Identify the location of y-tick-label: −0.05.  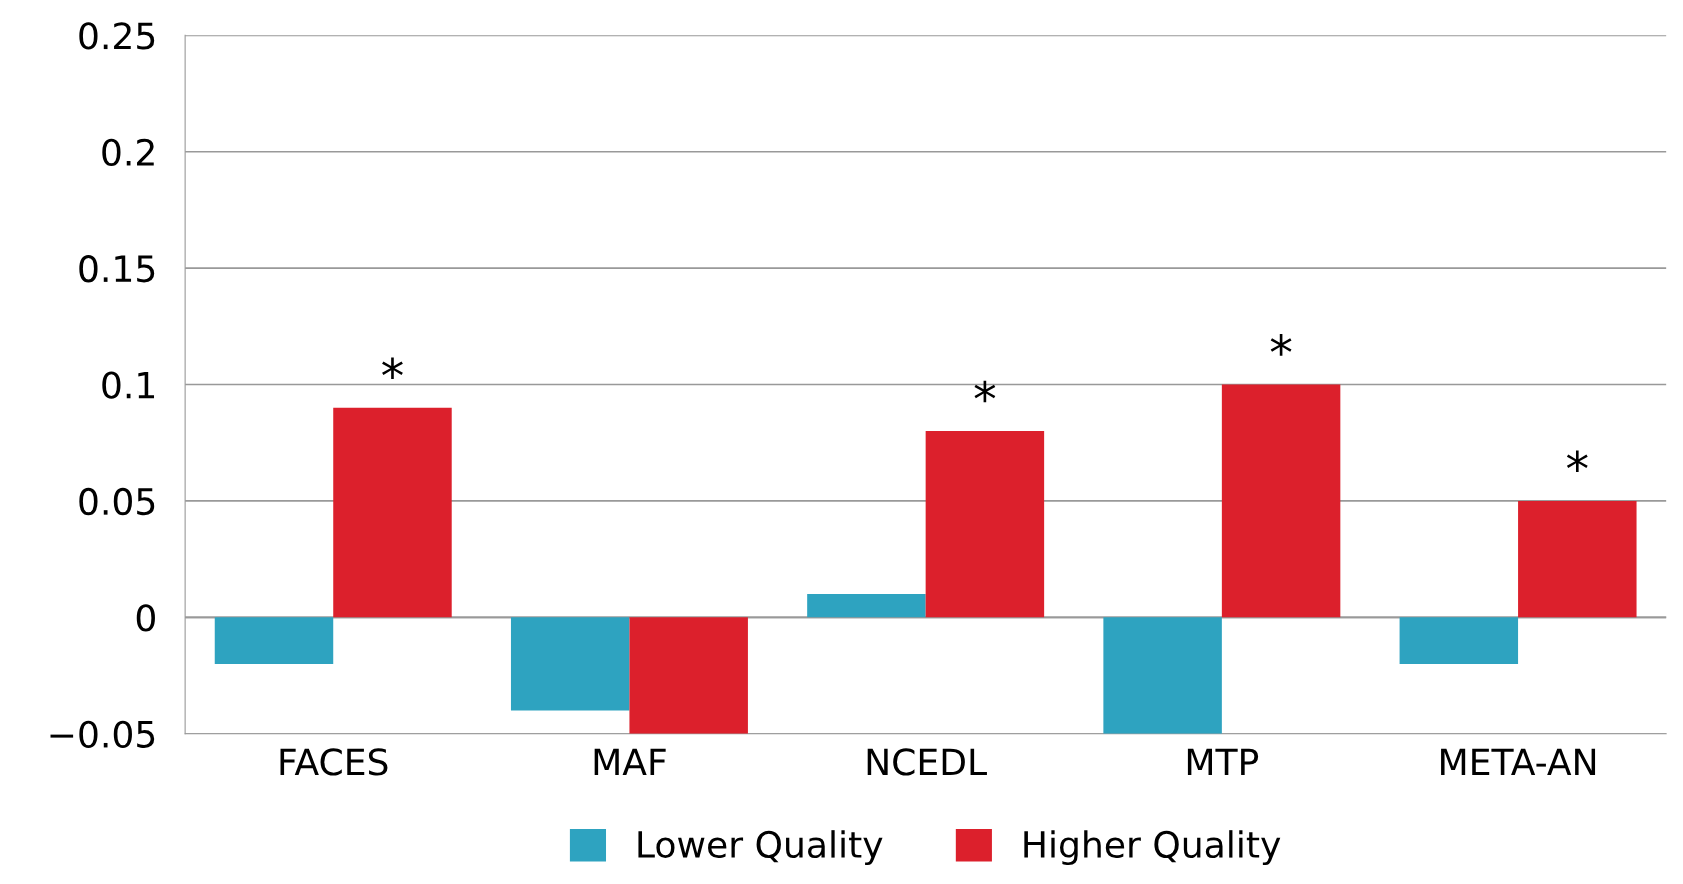
(102, 734).